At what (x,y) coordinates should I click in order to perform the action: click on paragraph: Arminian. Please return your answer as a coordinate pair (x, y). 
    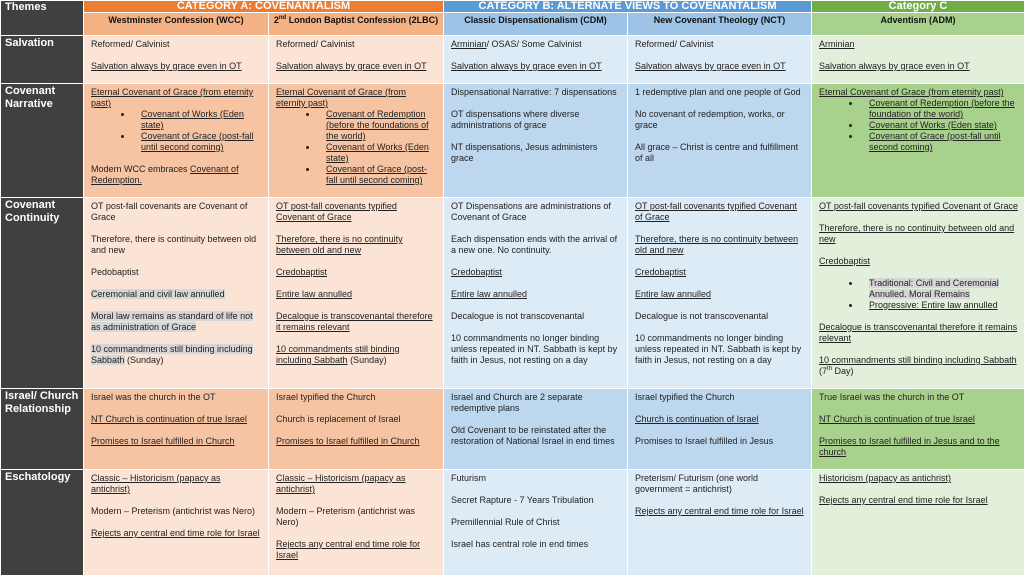
    Looking at the image, I should click on (918, 44).